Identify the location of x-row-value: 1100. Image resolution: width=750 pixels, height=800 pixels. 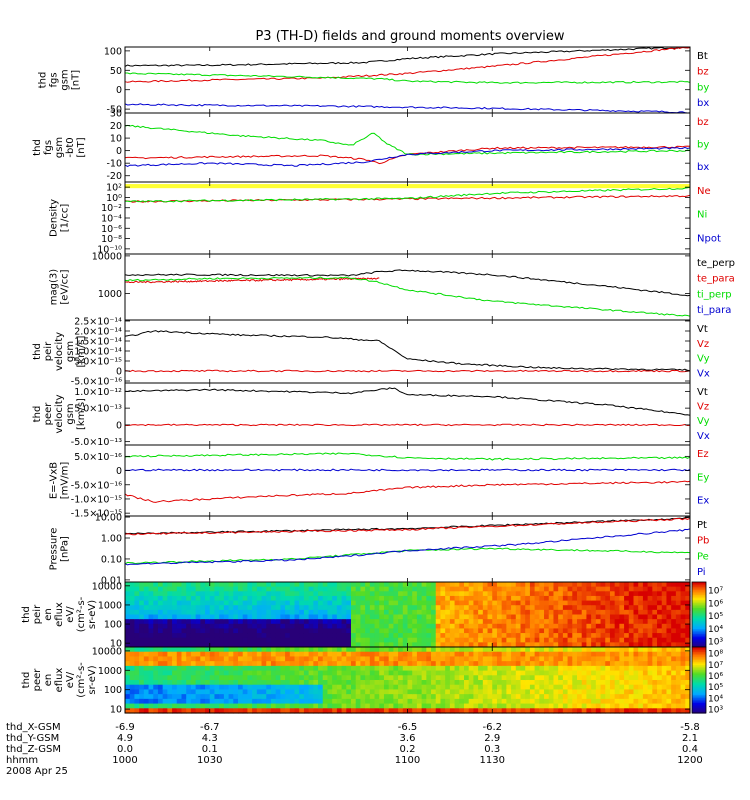
(407, 760).